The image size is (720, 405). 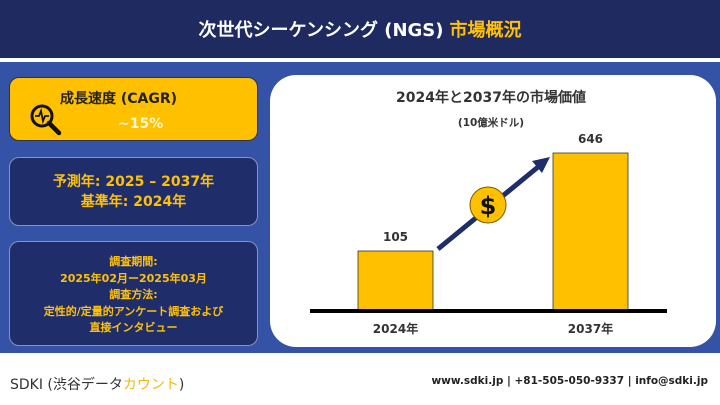 I want to click on footer-brand: SDKI (渋谷データカウント), so click(x=97, y=384).